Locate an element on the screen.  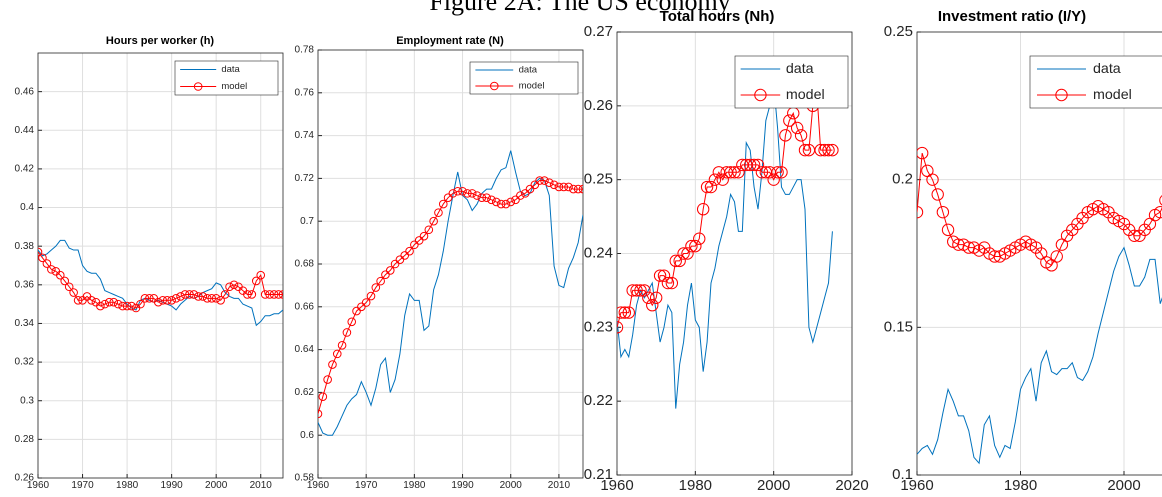
figure-title: Figure 2A: The US economy is located at coordinates (579, 8).